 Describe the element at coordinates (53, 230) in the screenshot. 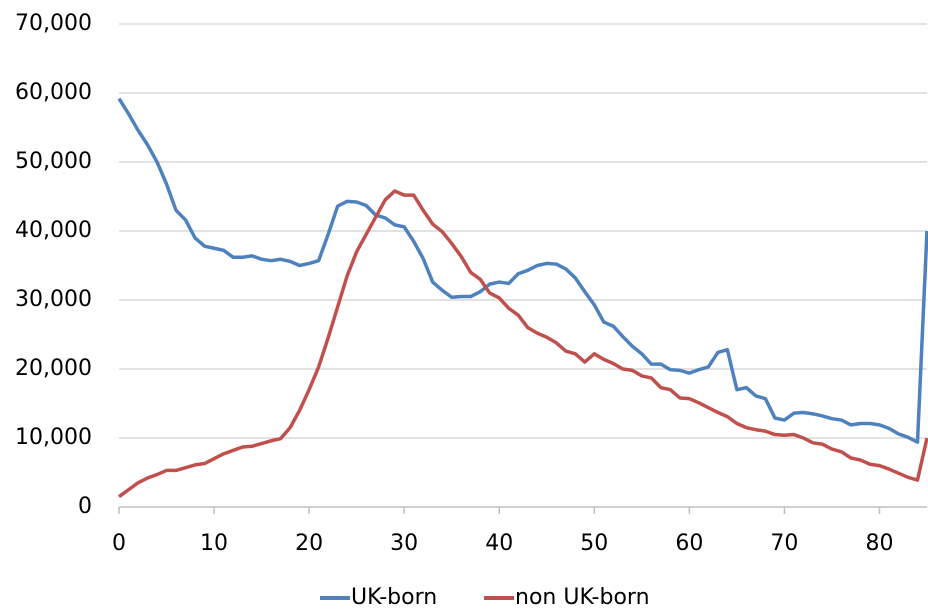

I see `y-tick-label: 40,000` at that location.